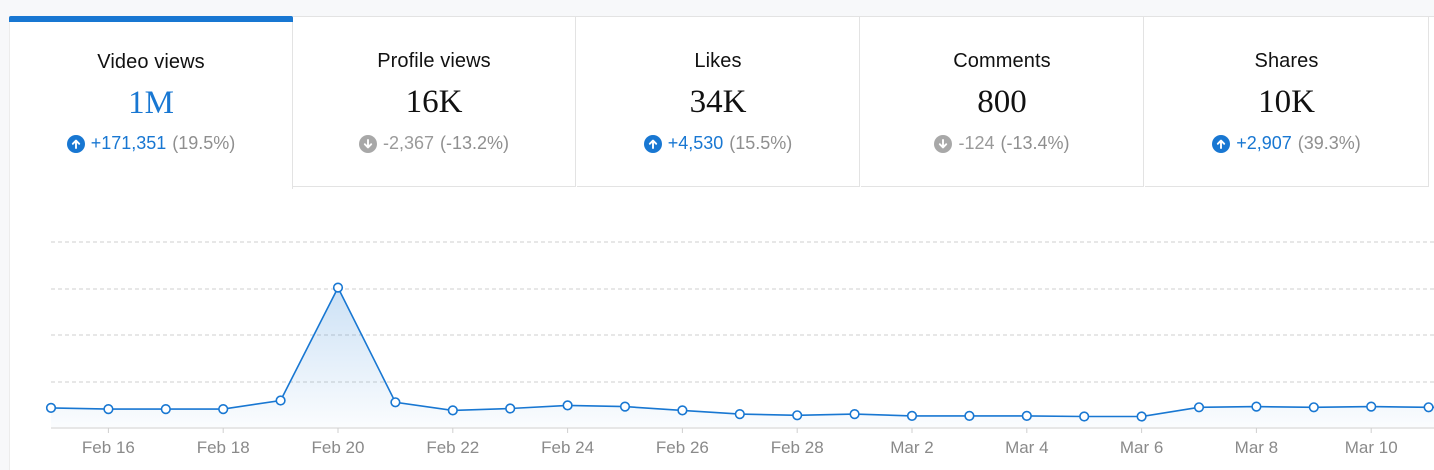 Image resolution: width=1434 pixels, height=470 pixels. What do you see at coordinates (408, 143) in the screenshot?
I see `delta-value: -2,367` at bounding box center [408, 143].